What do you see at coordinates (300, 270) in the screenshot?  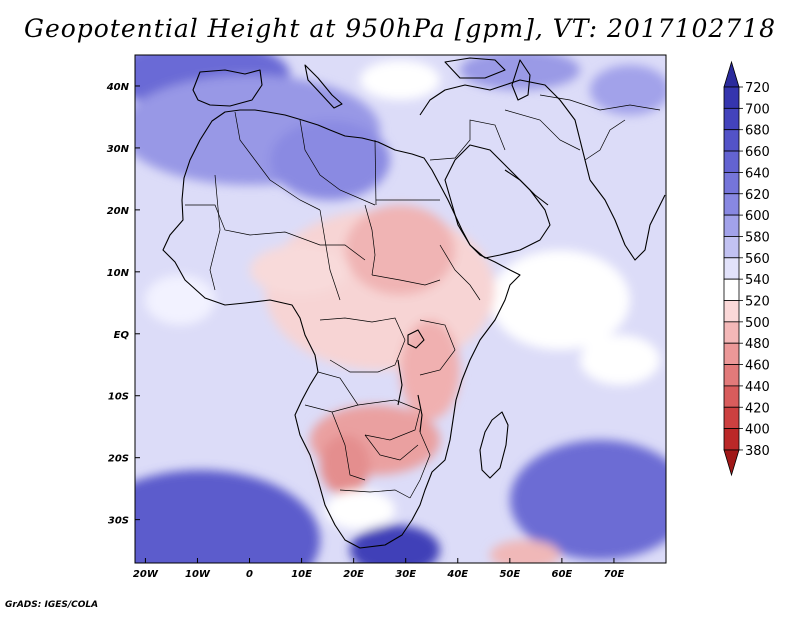 I see `field-sahel` at bounding box center [300, 270].